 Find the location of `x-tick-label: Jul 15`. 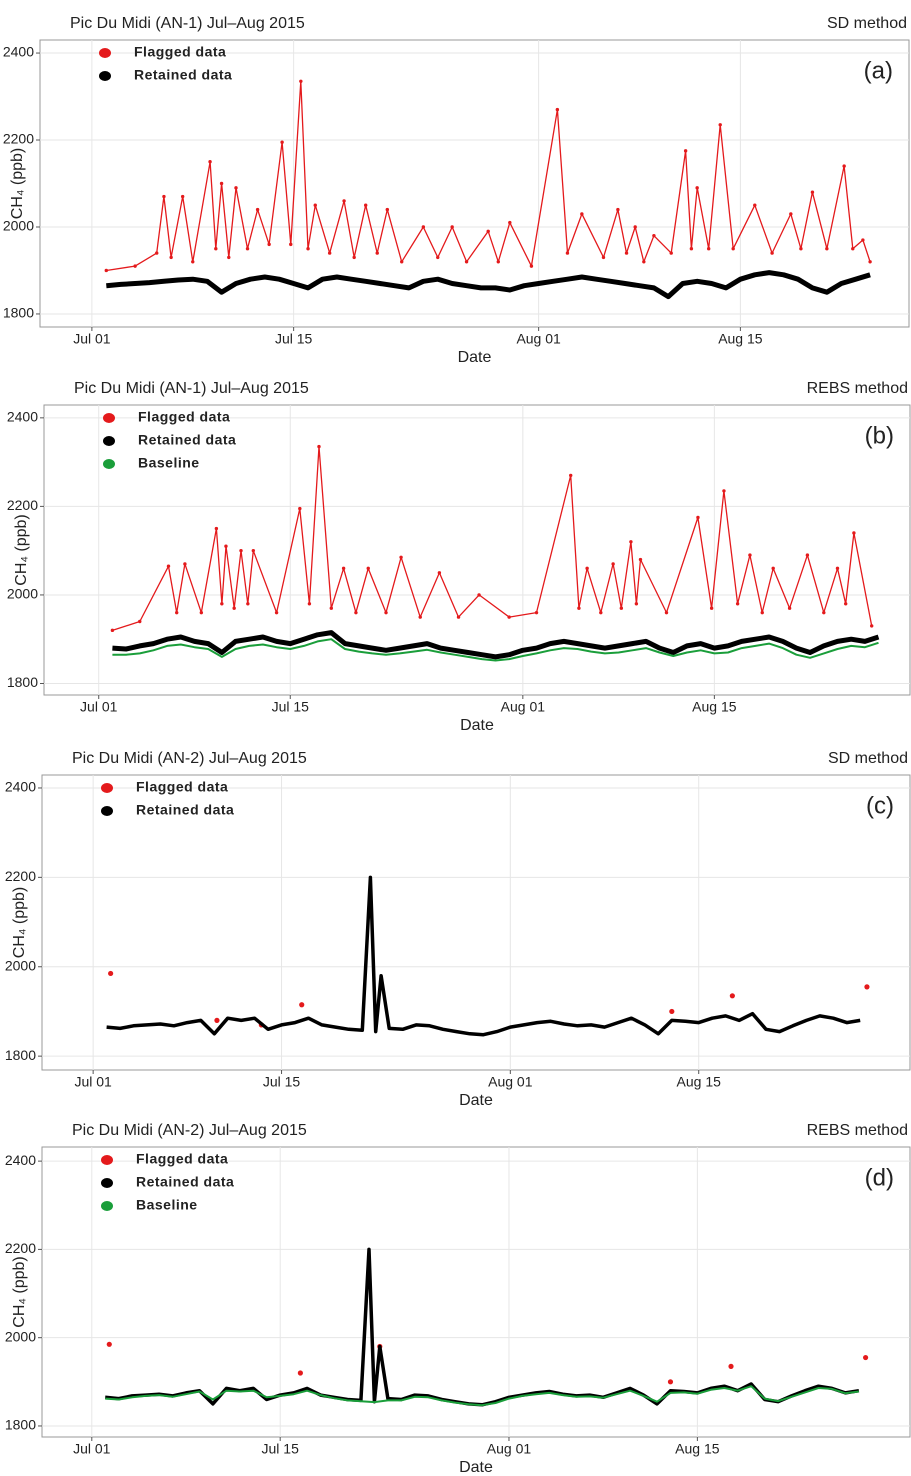

x-tick-label: Jul 15 is located at coordinates (281, 1449).